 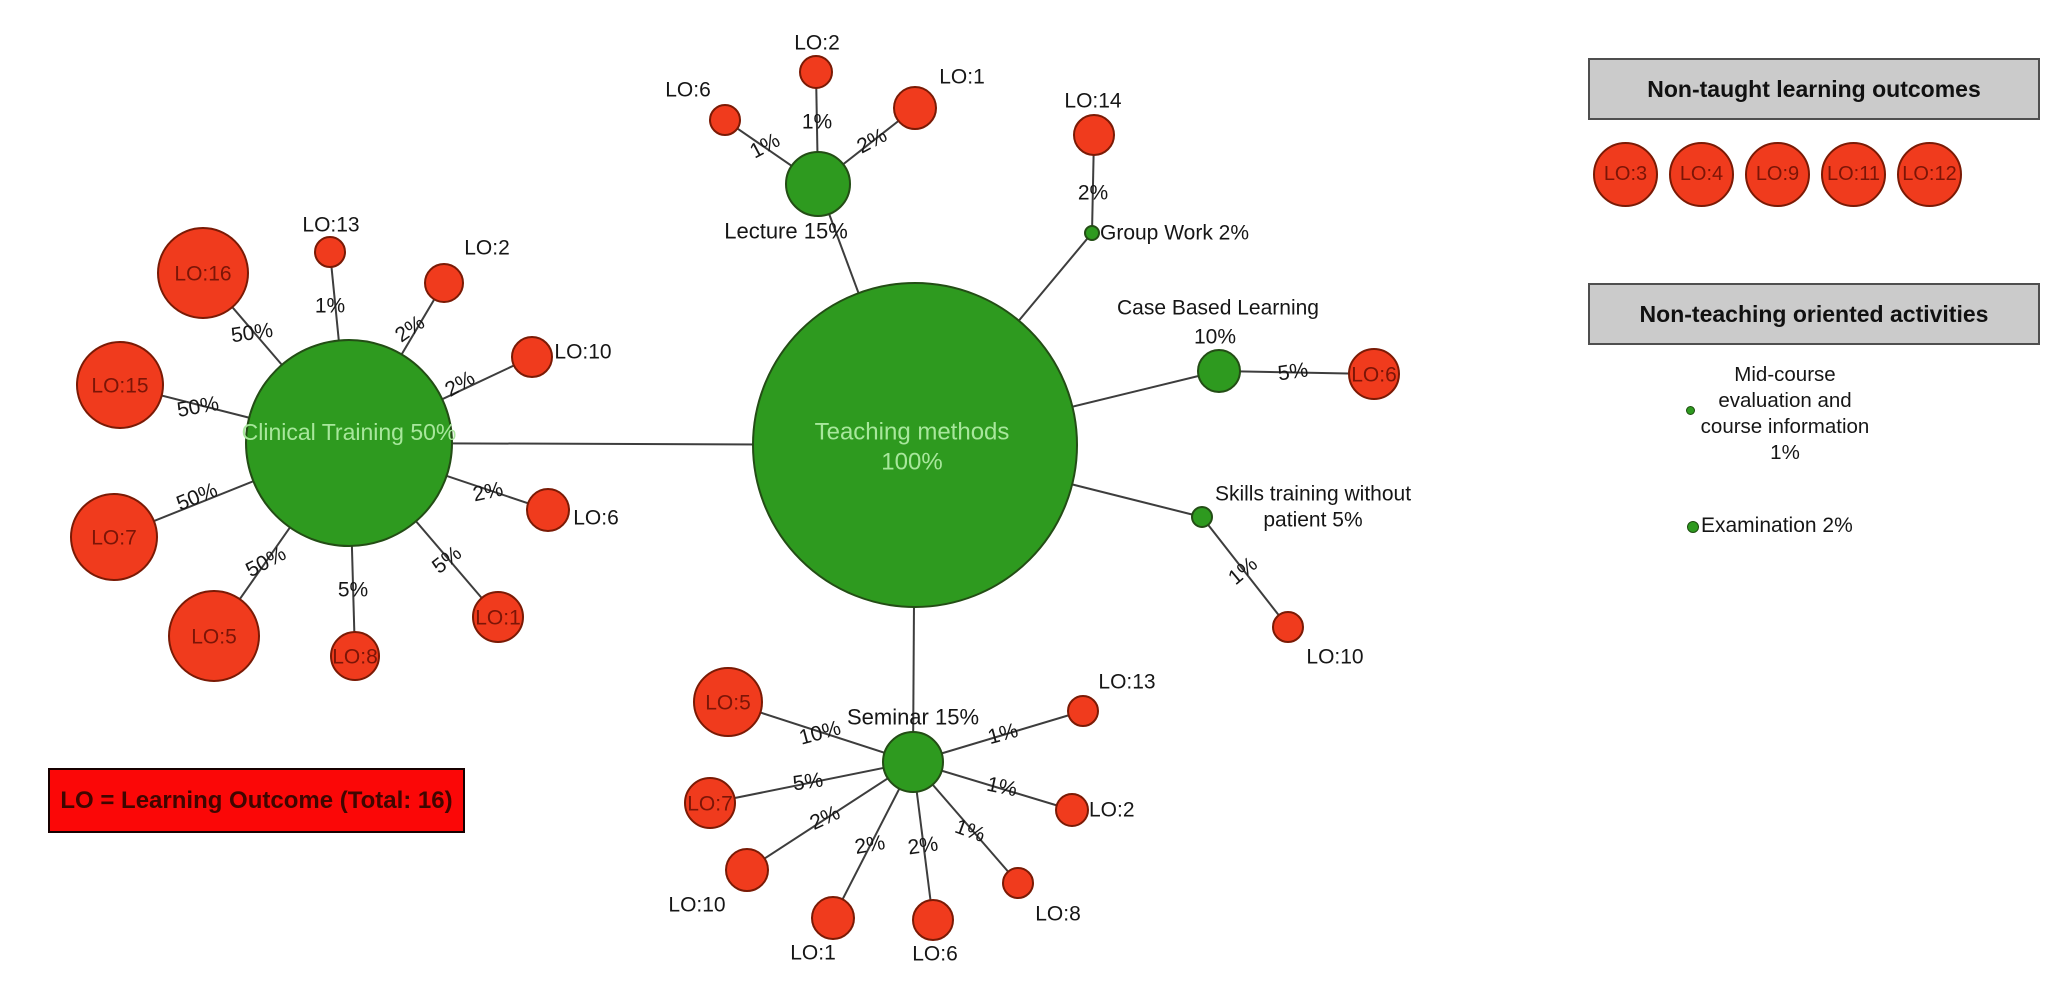 I want to click on node-skills-training, so click(x=1202, y=517).